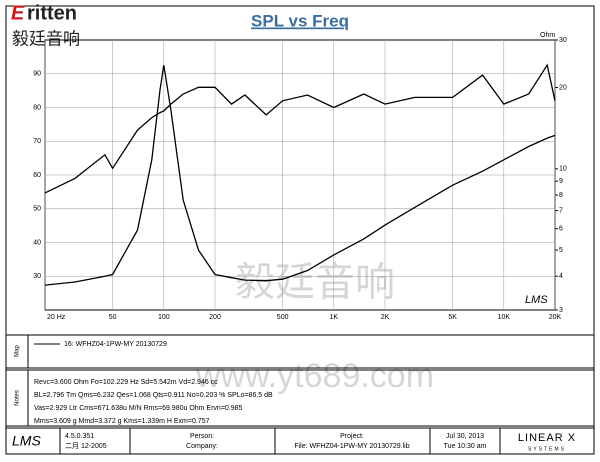 This screenshot has width=600, height=462. What do you see at coordinates (504, 317) in the screenshot?
I see `x-tick-label: 10K` at bounding box center [504, 317].